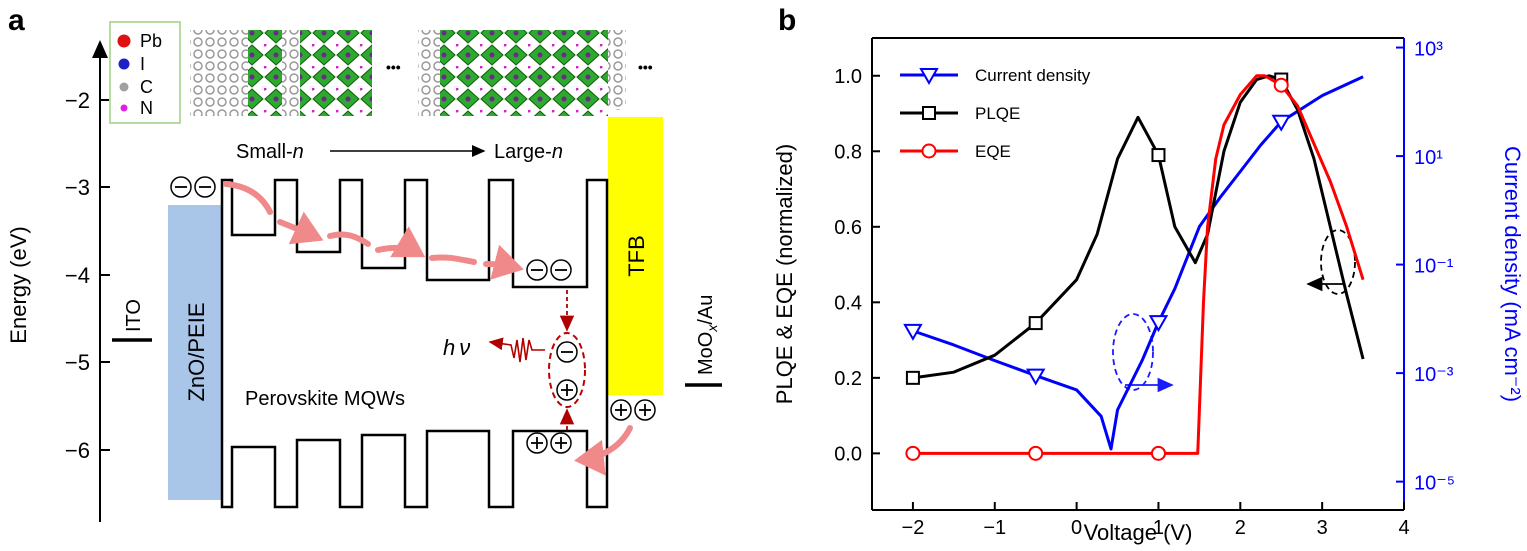 The height and width of the screenshot is (551, 1527). I want to click on label-part: x, so click(712, 328).